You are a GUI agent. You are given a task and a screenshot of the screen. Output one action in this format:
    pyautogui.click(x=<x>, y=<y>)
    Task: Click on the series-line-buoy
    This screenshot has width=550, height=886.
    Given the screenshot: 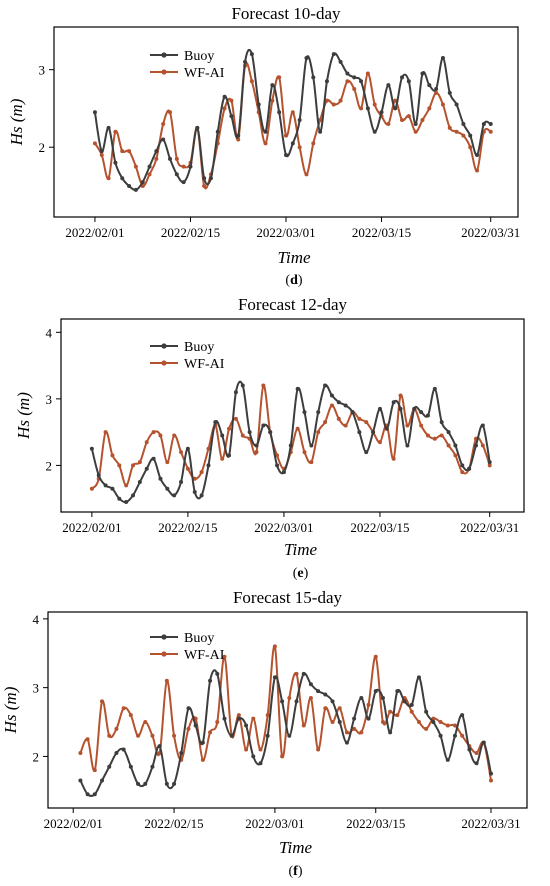 What is the action you would take?
    pyautogui.click(x=292, y=119)
    